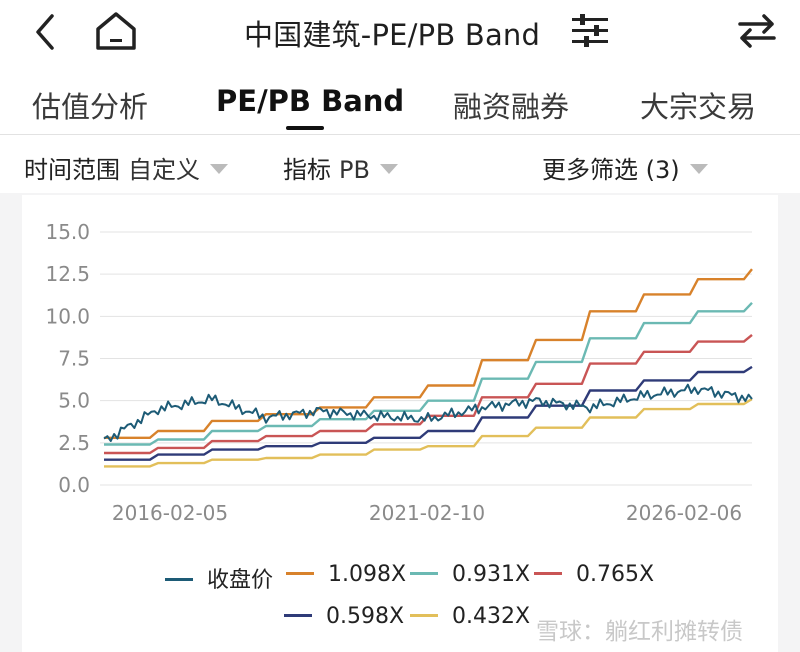 This screenshot has width=800, height=652. What do you see at coordinates (45, 32) in the screenshot?
I see `chevron-left-icon` at bounding box center [45, 32].